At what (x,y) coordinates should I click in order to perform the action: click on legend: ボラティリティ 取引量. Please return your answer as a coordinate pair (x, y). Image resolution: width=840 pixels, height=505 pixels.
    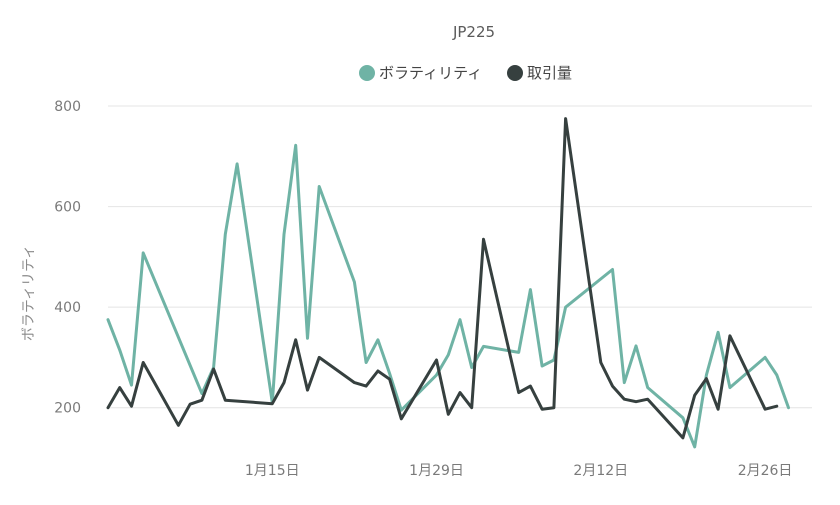
    Looking at the image, I should click on (465, 73).